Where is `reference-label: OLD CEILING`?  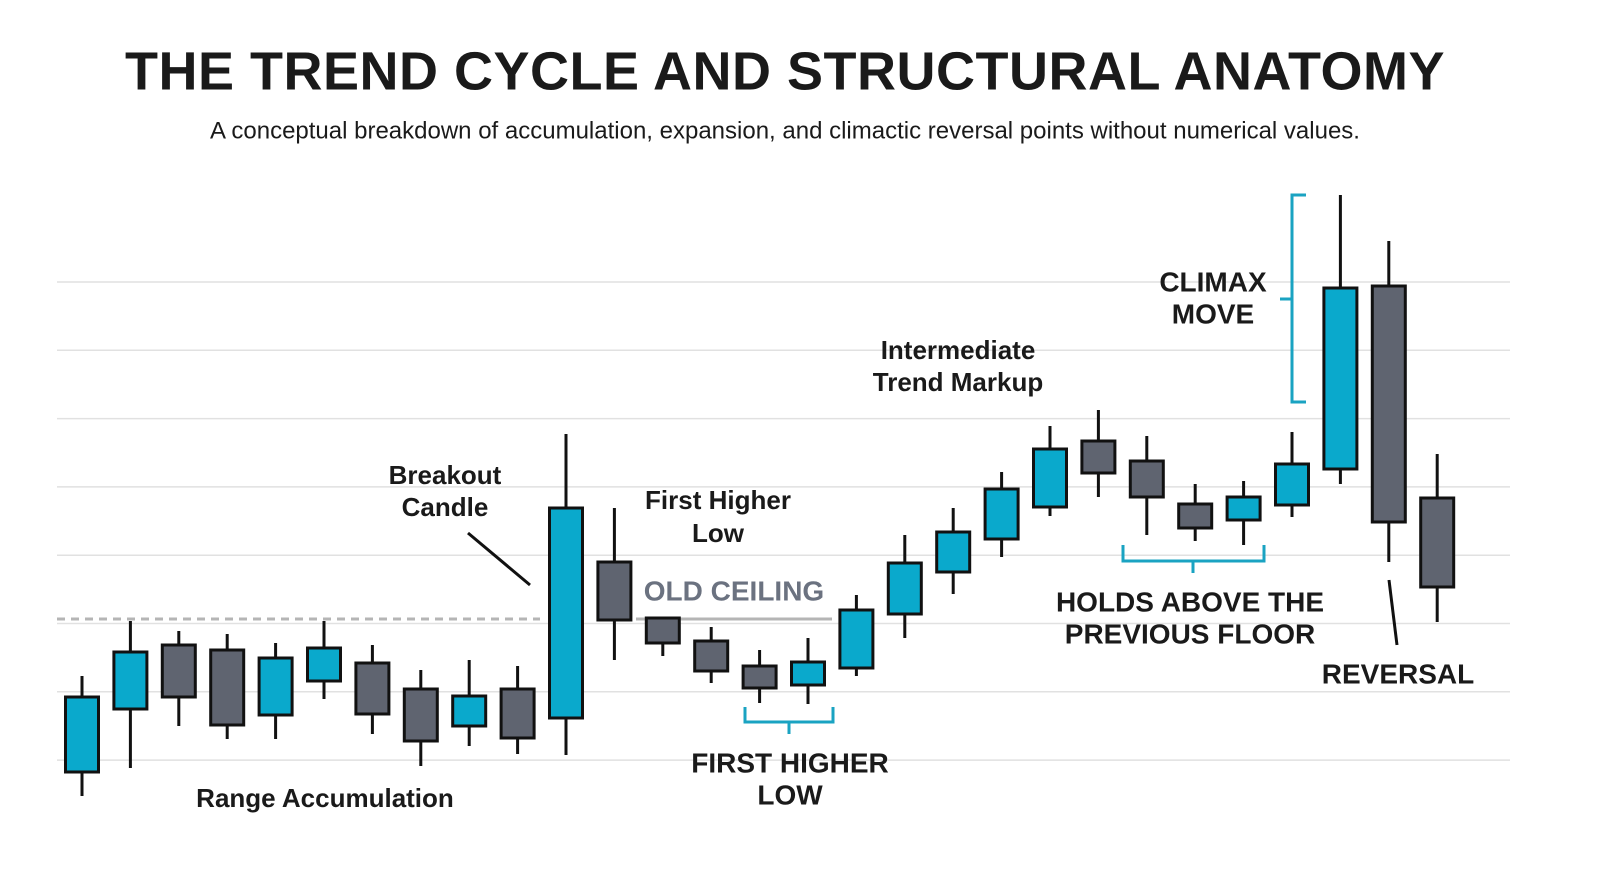 reference-label: OLD CEILING is located at coordinates (734, 590).